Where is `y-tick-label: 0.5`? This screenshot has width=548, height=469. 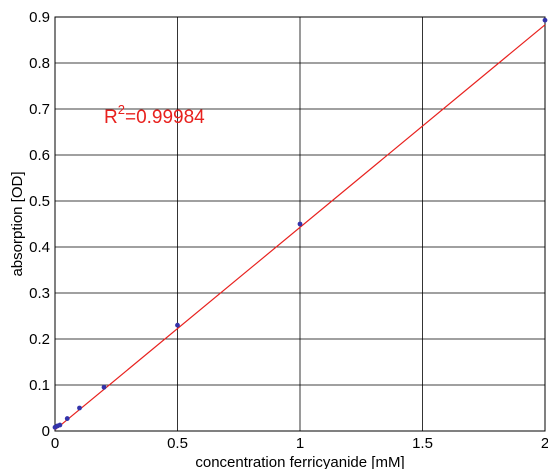 y-tick-label: 0.5 is located at coordinates (39, 201).